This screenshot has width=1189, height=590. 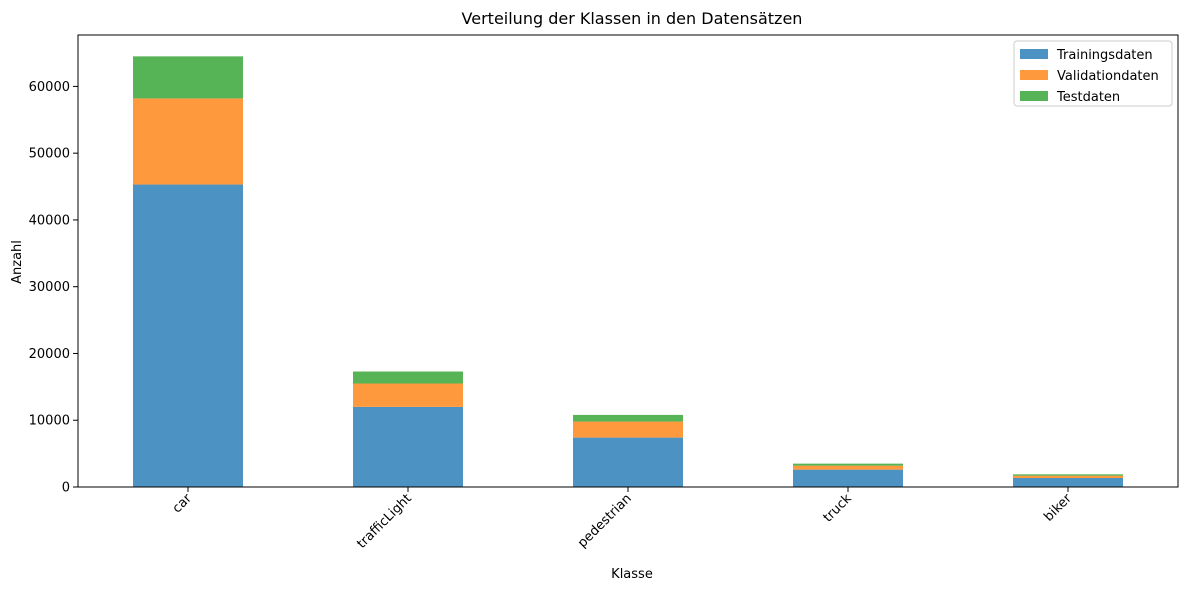 What do you see at coordinates (838, 508) in the screenshot?
I see `x-tick-label-truck: truck` at bounding box center [838, 508].